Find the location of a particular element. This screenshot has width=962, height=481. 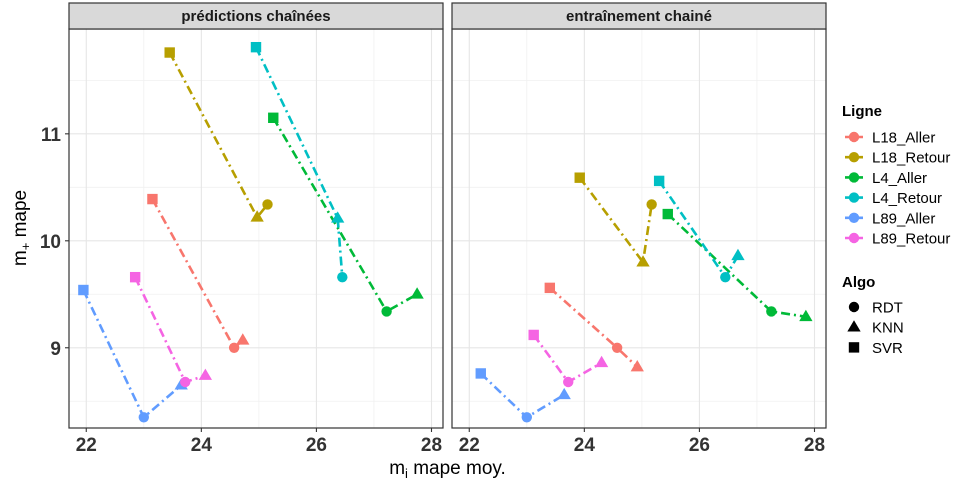

facet-title: entraînement chainé is located at coordinates (639, 16).